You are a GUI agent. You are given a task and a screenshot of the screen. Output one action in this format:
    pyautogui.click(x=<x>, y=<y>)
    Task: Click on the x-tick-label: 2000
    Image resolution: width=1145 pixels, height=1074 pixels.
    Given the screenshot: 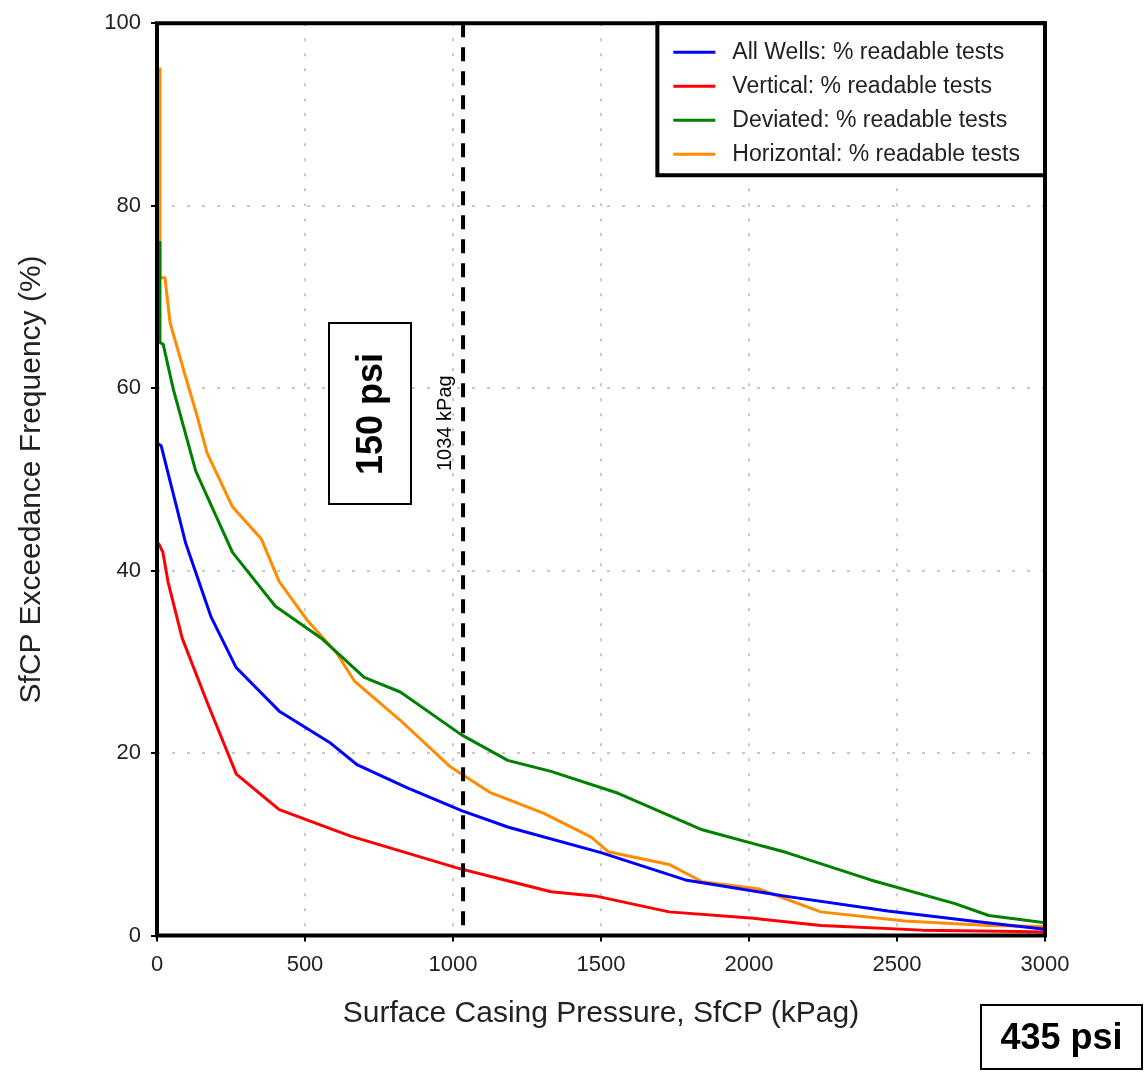 What is the action you would take?
    pyautogui.click(x=749, y=963)
    